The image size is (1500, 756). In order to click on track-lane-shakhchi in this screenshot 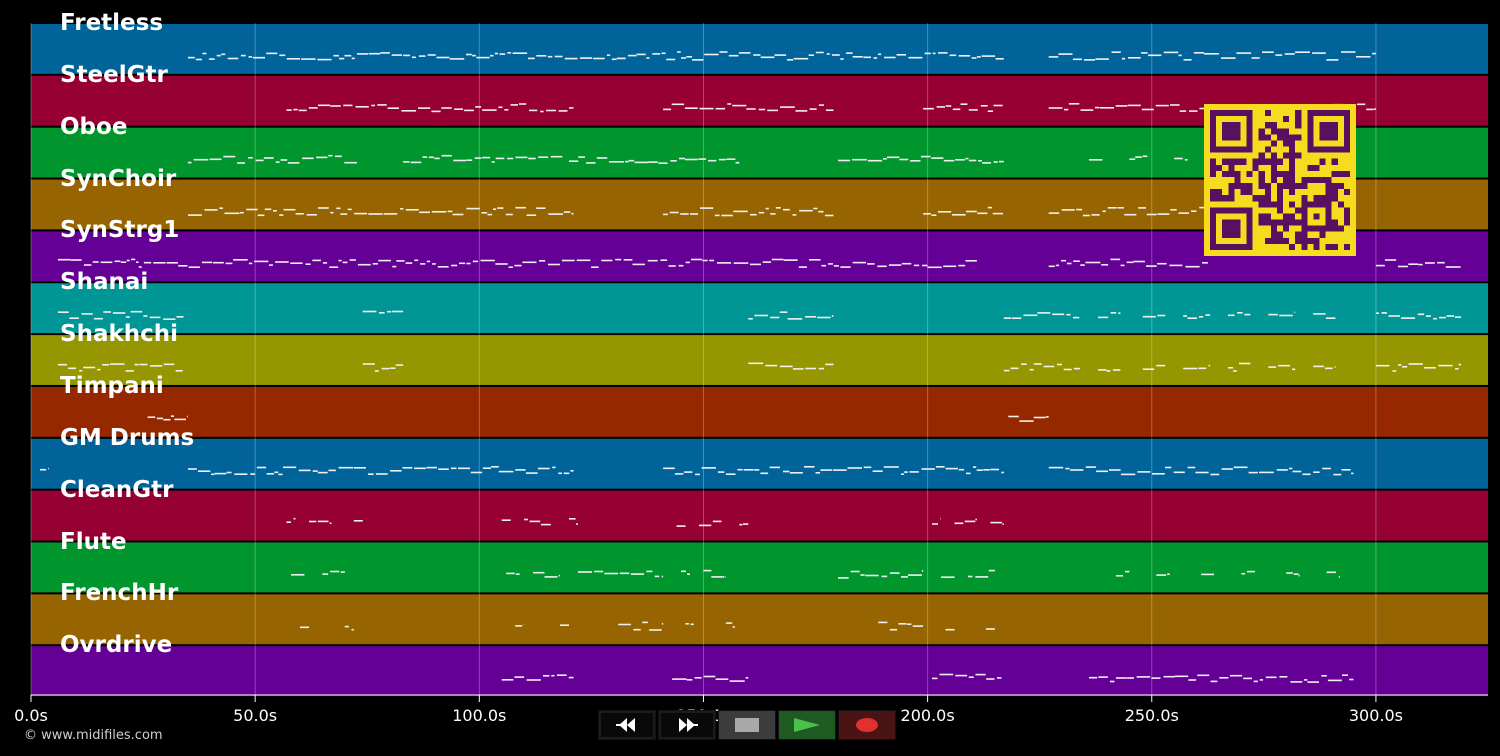, I will do `click(759, 360)`.